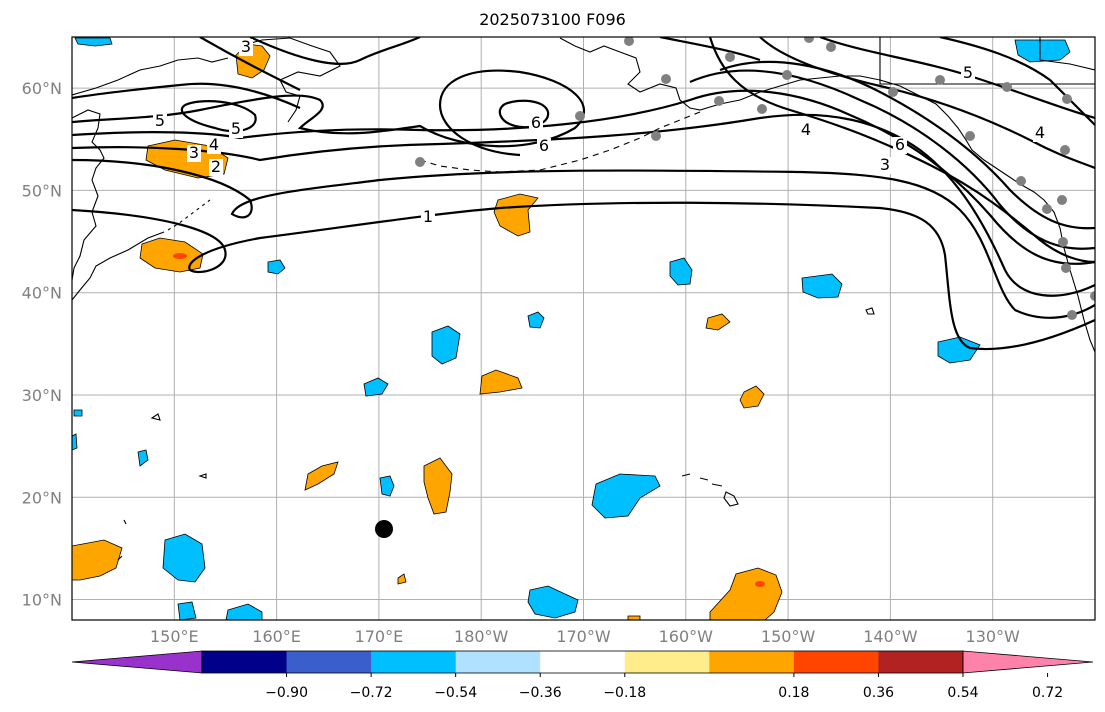 This screenshot has width=1105, height=712. I want to click on longitude-label: 180°W, so click(481, 636).